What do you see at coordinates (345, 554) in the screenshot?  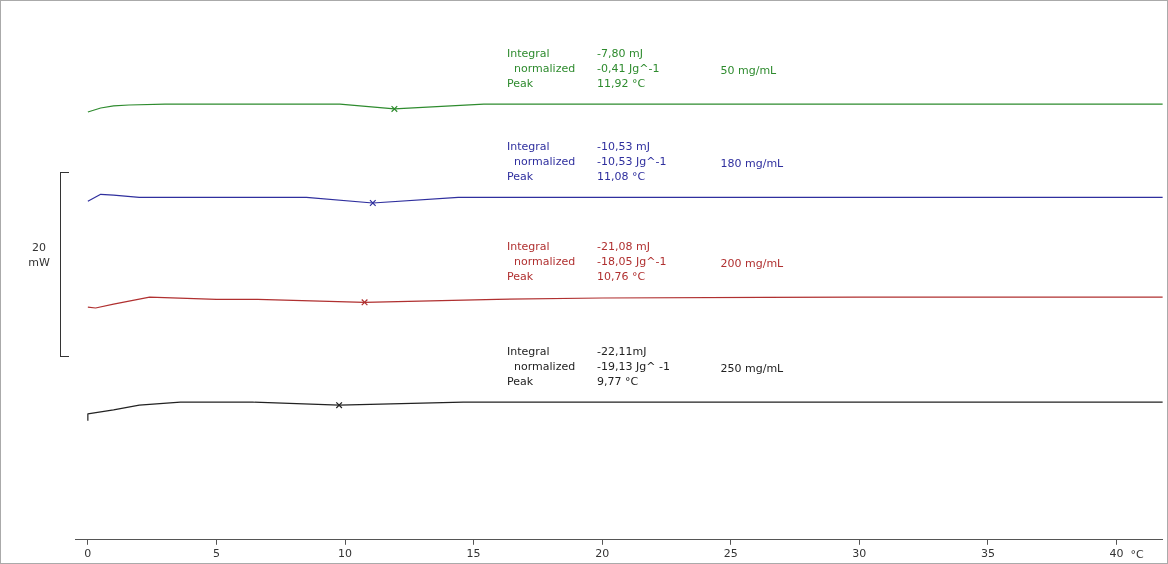 I see `x-tick-label: 10` at bounding box center [345, 554].